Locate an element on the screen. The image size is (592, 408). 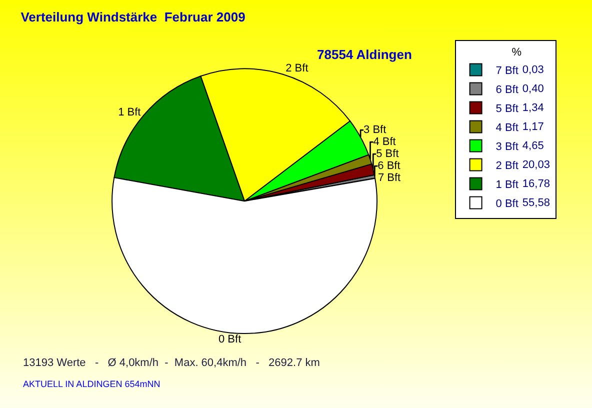
text: AKTUELL IN ALDINGEN 654mNN is located at coordinates (91, 384).